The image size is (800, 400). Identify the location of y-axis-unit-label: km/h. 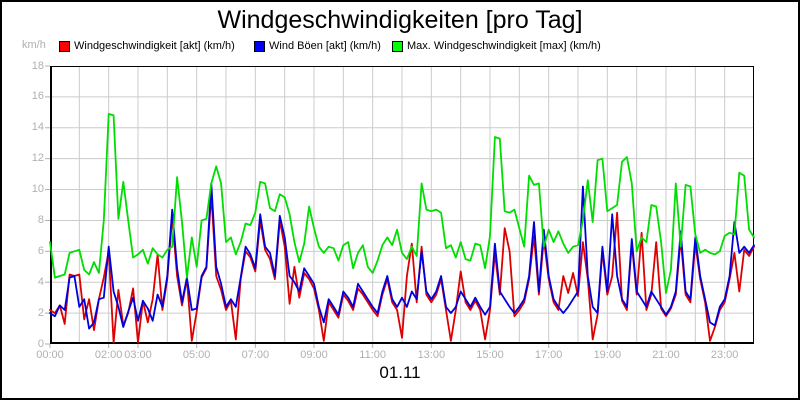
(34, 45).